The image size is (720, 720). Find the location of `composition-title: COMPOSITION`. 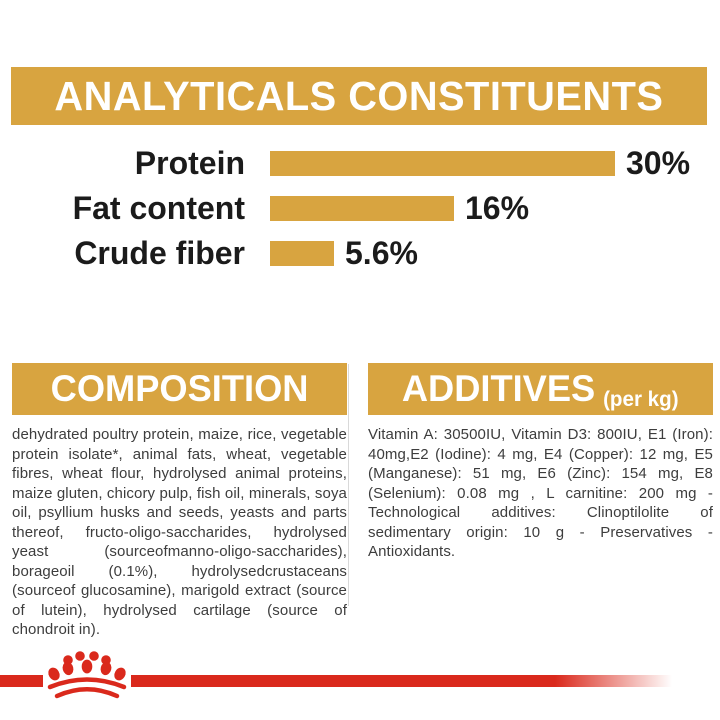

composition-title: COMPOSITION is located at coordinates (179, 388).